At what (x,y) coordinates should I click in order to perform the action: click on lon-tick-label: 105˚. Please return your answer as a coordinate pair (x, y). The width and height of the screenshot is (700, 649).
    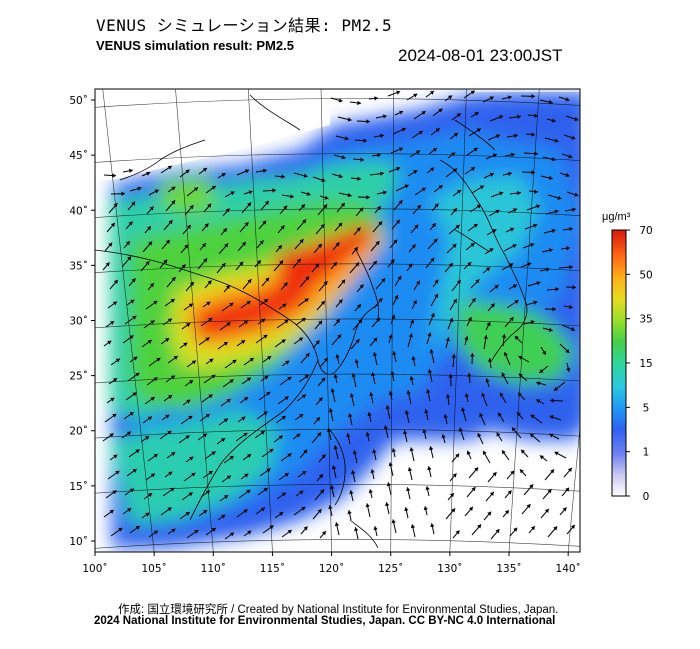
    Looking at the image, I should click on (153, 569).